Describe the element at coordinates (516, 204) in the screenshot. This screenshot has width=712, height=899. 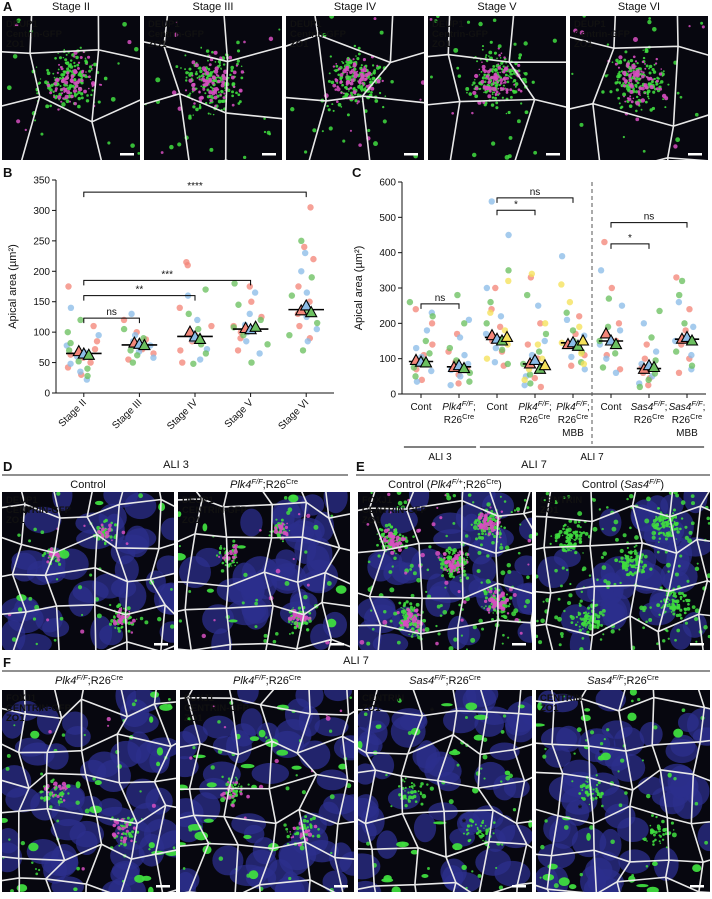
I see `significance-label: *` at that location.